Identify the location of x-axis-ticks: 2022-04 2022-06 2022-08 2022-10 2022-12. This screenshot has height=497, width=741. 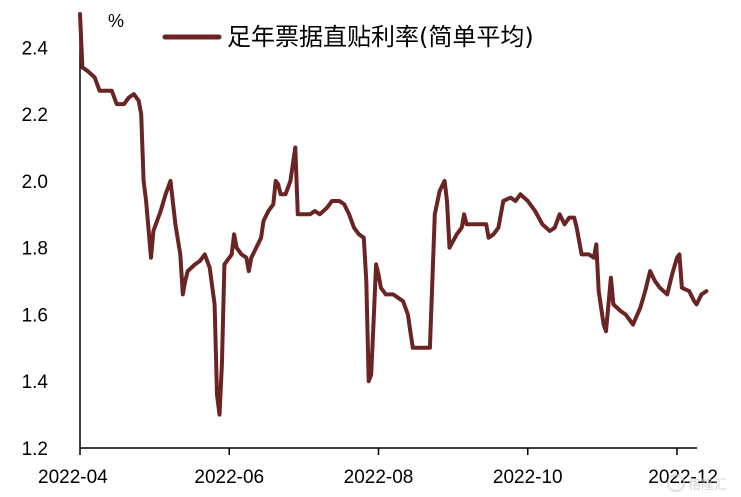
(378, 468).